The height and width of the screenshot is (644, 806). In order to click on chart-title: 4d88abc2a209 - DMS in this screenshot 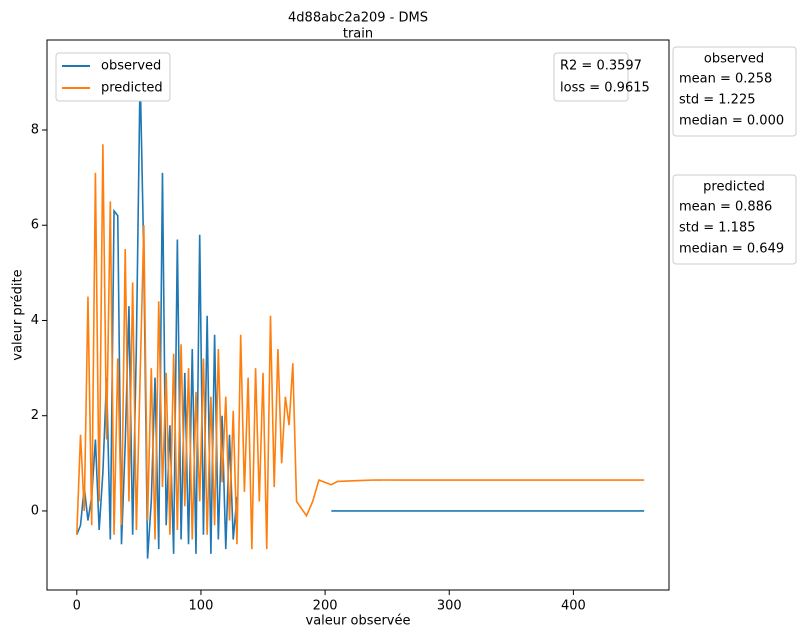, I will do `click(358, 18)`.